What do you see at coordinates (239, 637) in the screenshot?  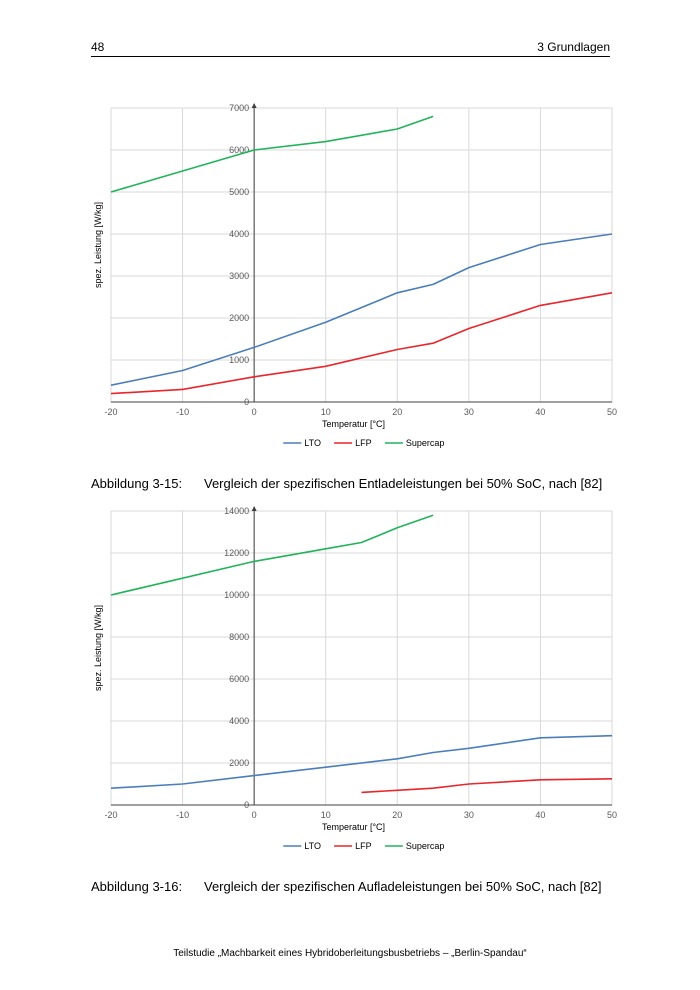 I see `y-tick-label: 8000` at bounding box center [239, 637].